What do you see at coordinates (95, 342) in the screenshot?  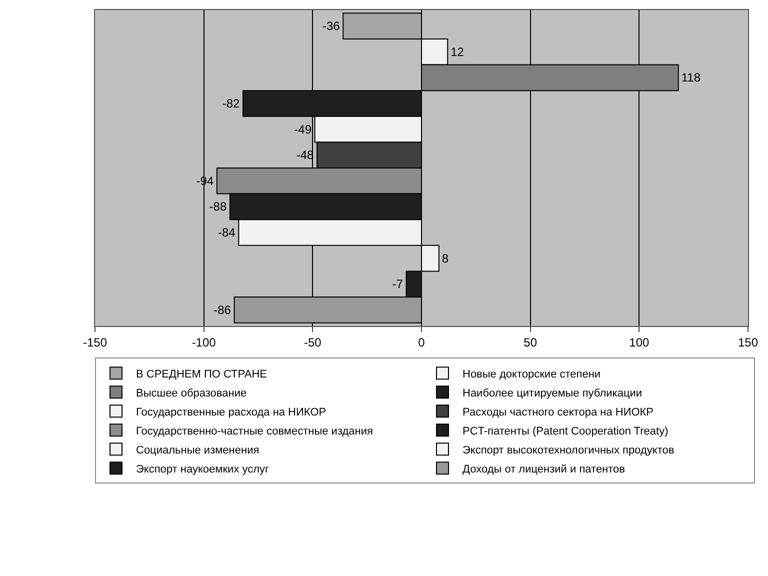 I see `x-tick-label: -150` at bounding box center [95, 342].